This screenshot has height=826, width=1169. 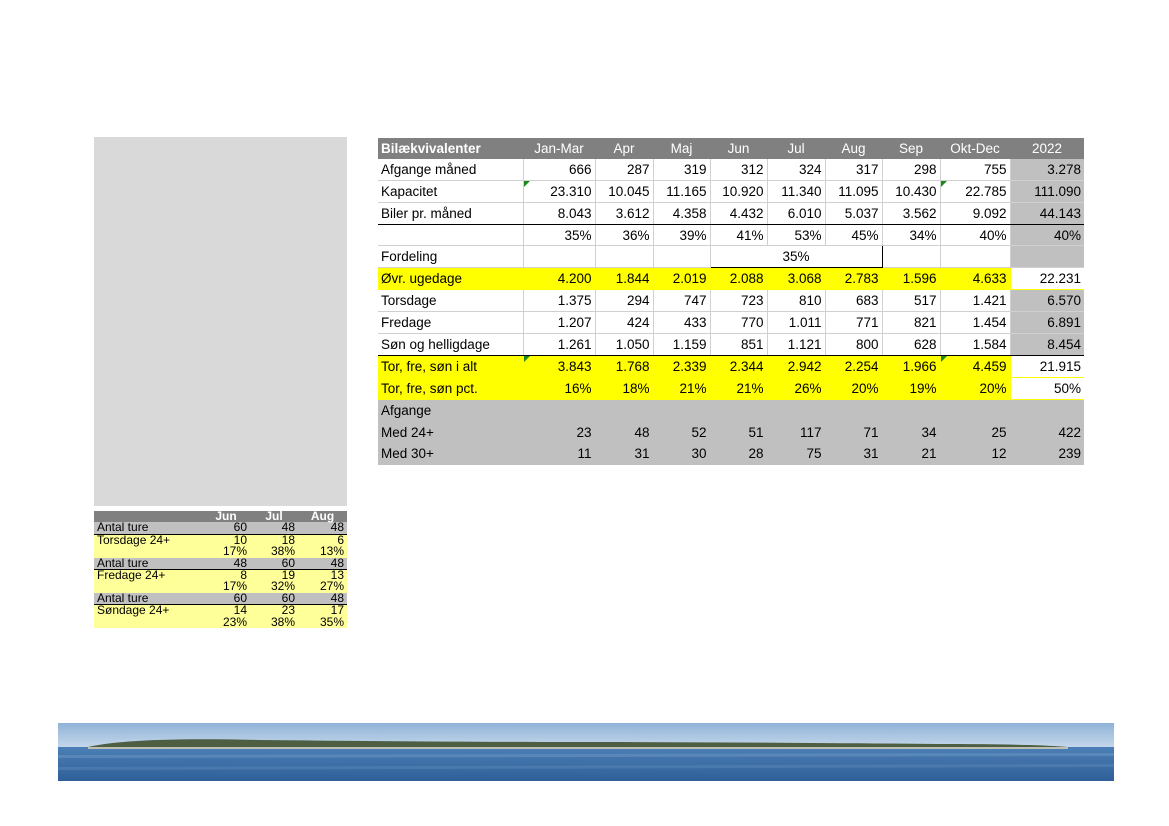 I want to click on cell: 3.562, so click(x=911, y=213).